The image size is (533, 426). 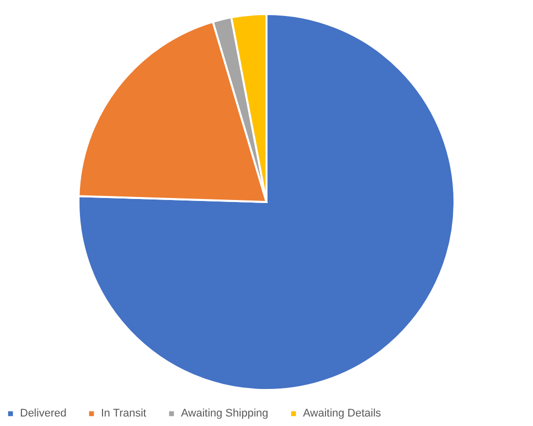 What do you see at coordinates (224, 414) in the screenshot?
I see `legend-label: Awaiting Shipping` at bounding box center [224, 414].